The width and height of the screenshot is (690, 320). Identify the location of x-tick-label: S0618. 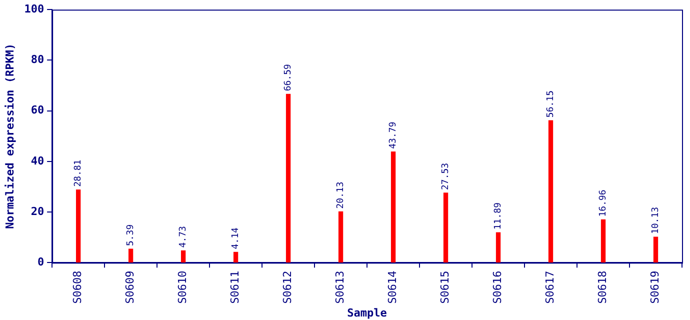
(603, 287).